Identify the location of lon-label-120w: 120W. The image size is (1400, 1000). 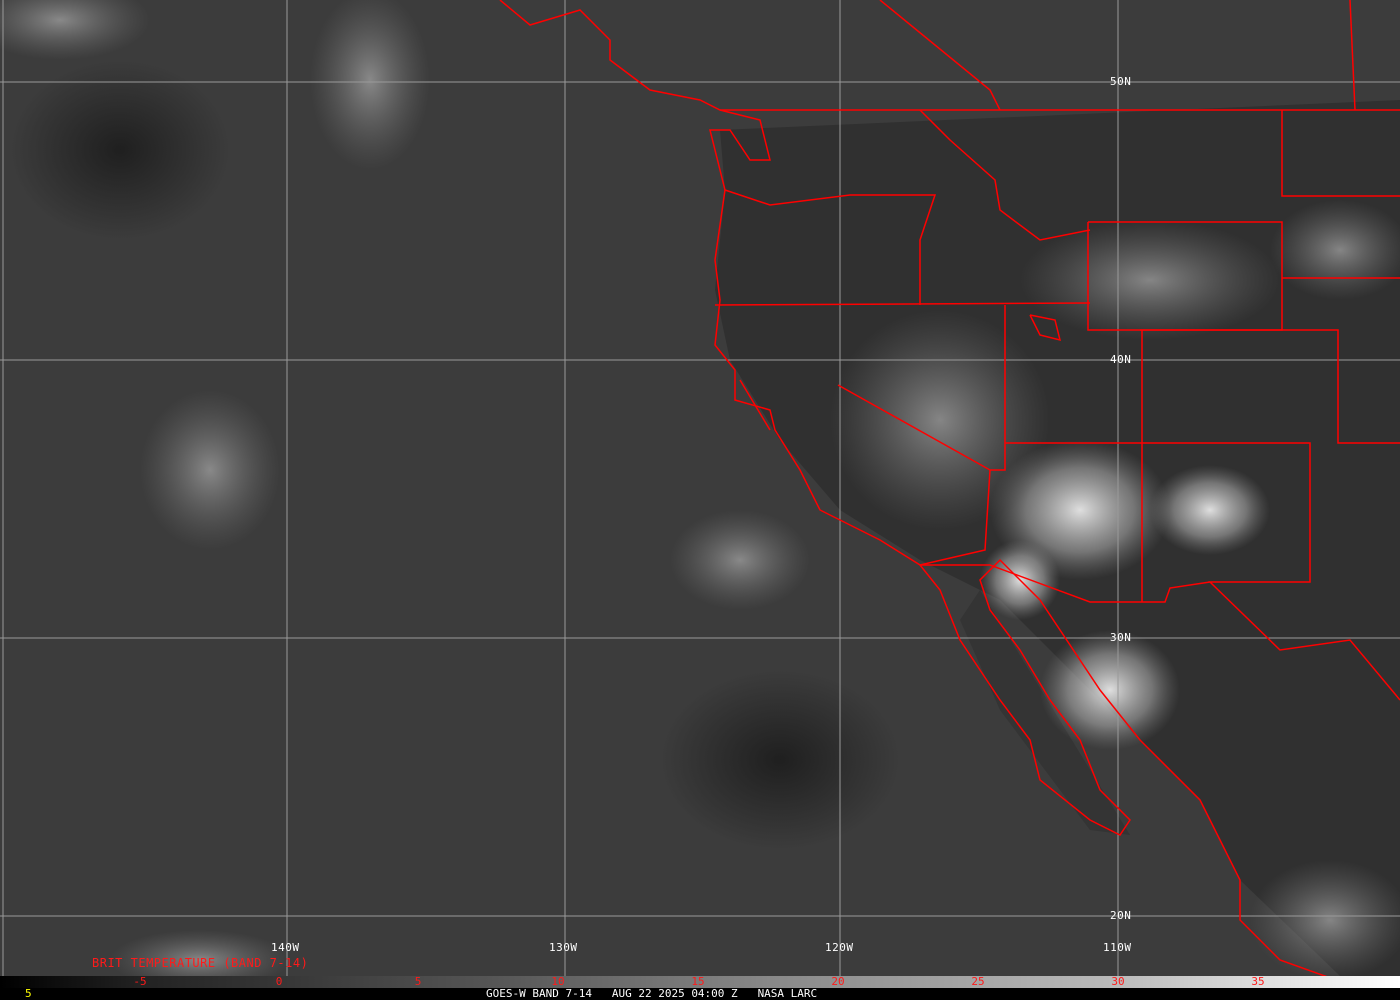
(839, 947).